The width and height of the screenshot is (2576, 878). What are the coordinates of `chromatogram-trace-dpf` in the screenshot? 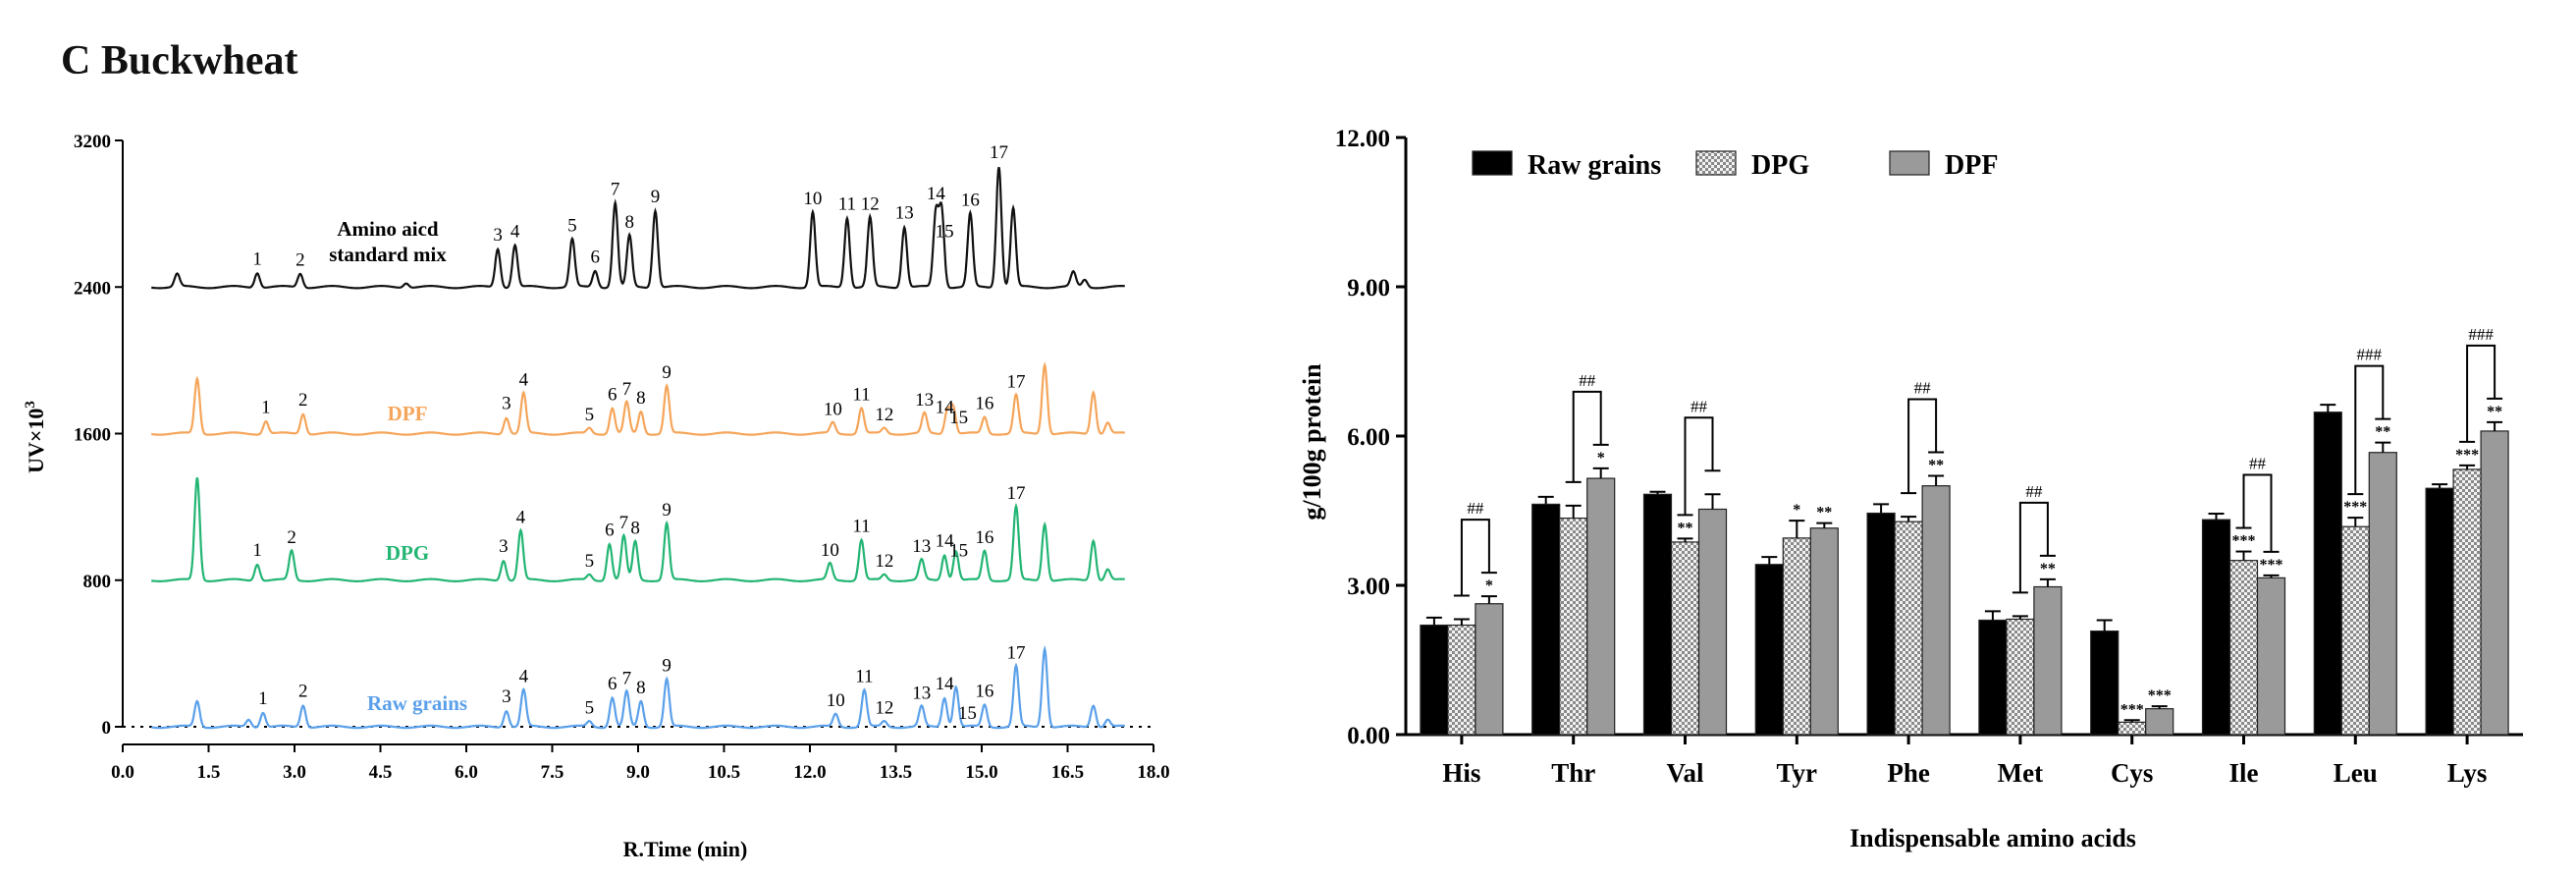 It's located at (638, 398).